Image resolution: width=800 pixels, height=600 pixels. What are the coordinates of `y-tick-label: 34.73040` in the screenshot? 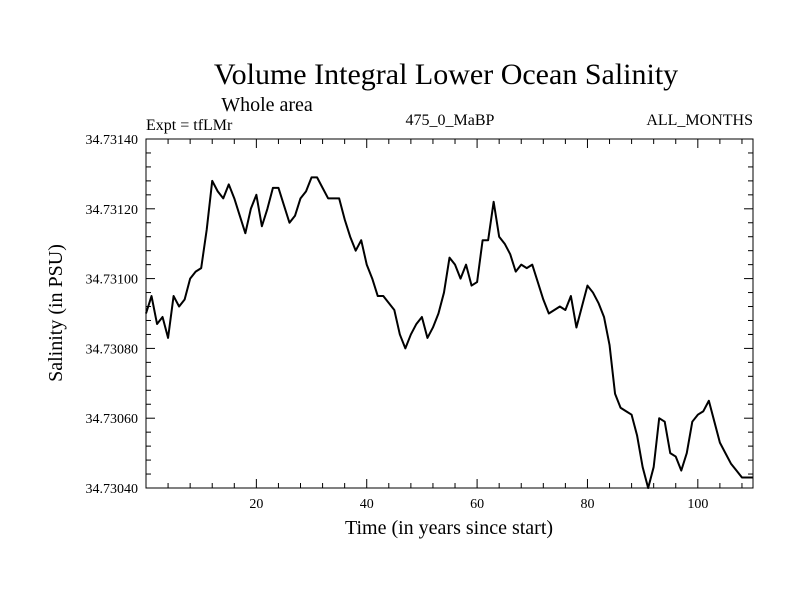 It's located at (112, 489).